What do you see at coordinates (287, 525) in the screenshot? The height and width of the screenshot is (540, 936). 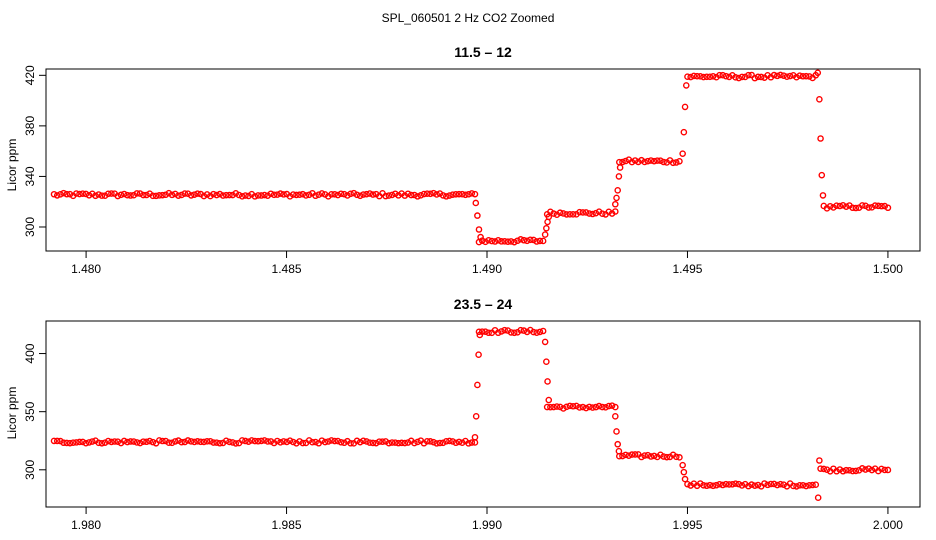 I see `panel-bottom-xtick-label: 1.985` at bounding box center [287, 525].